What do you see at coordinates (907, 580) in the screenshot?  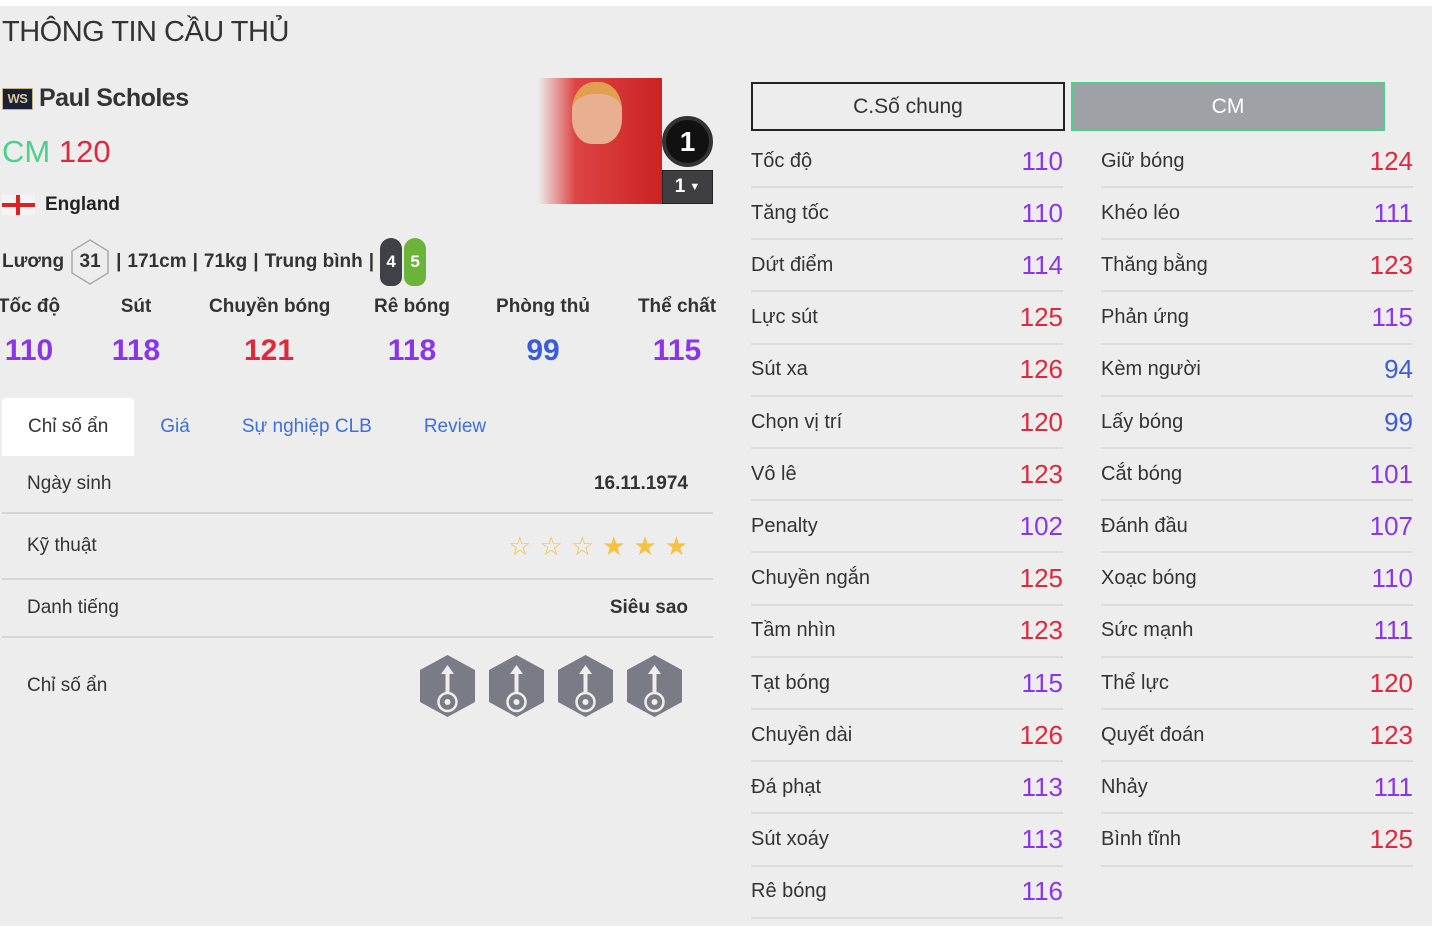 I see `stat-row: Chuyền ngắn 125` at bounding box center [907, 580].